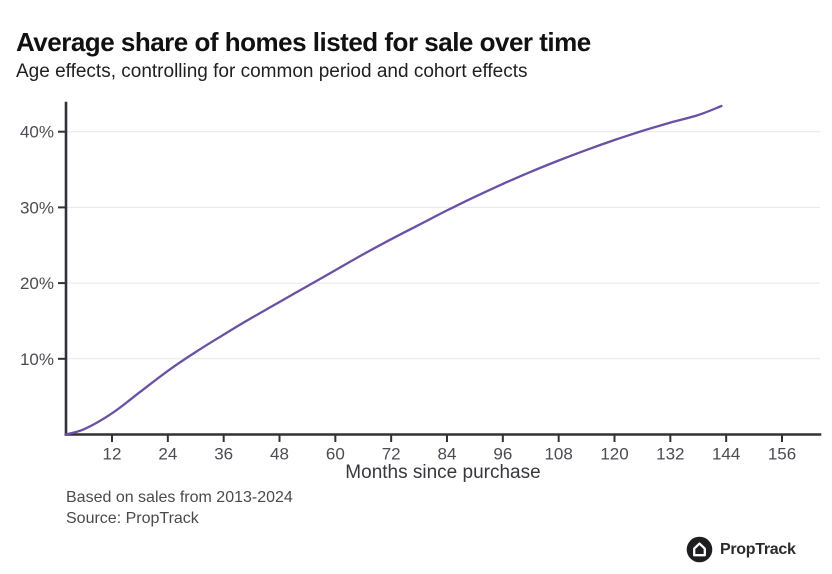  I want to click on x-tick-label: 108, so click(558, 454).